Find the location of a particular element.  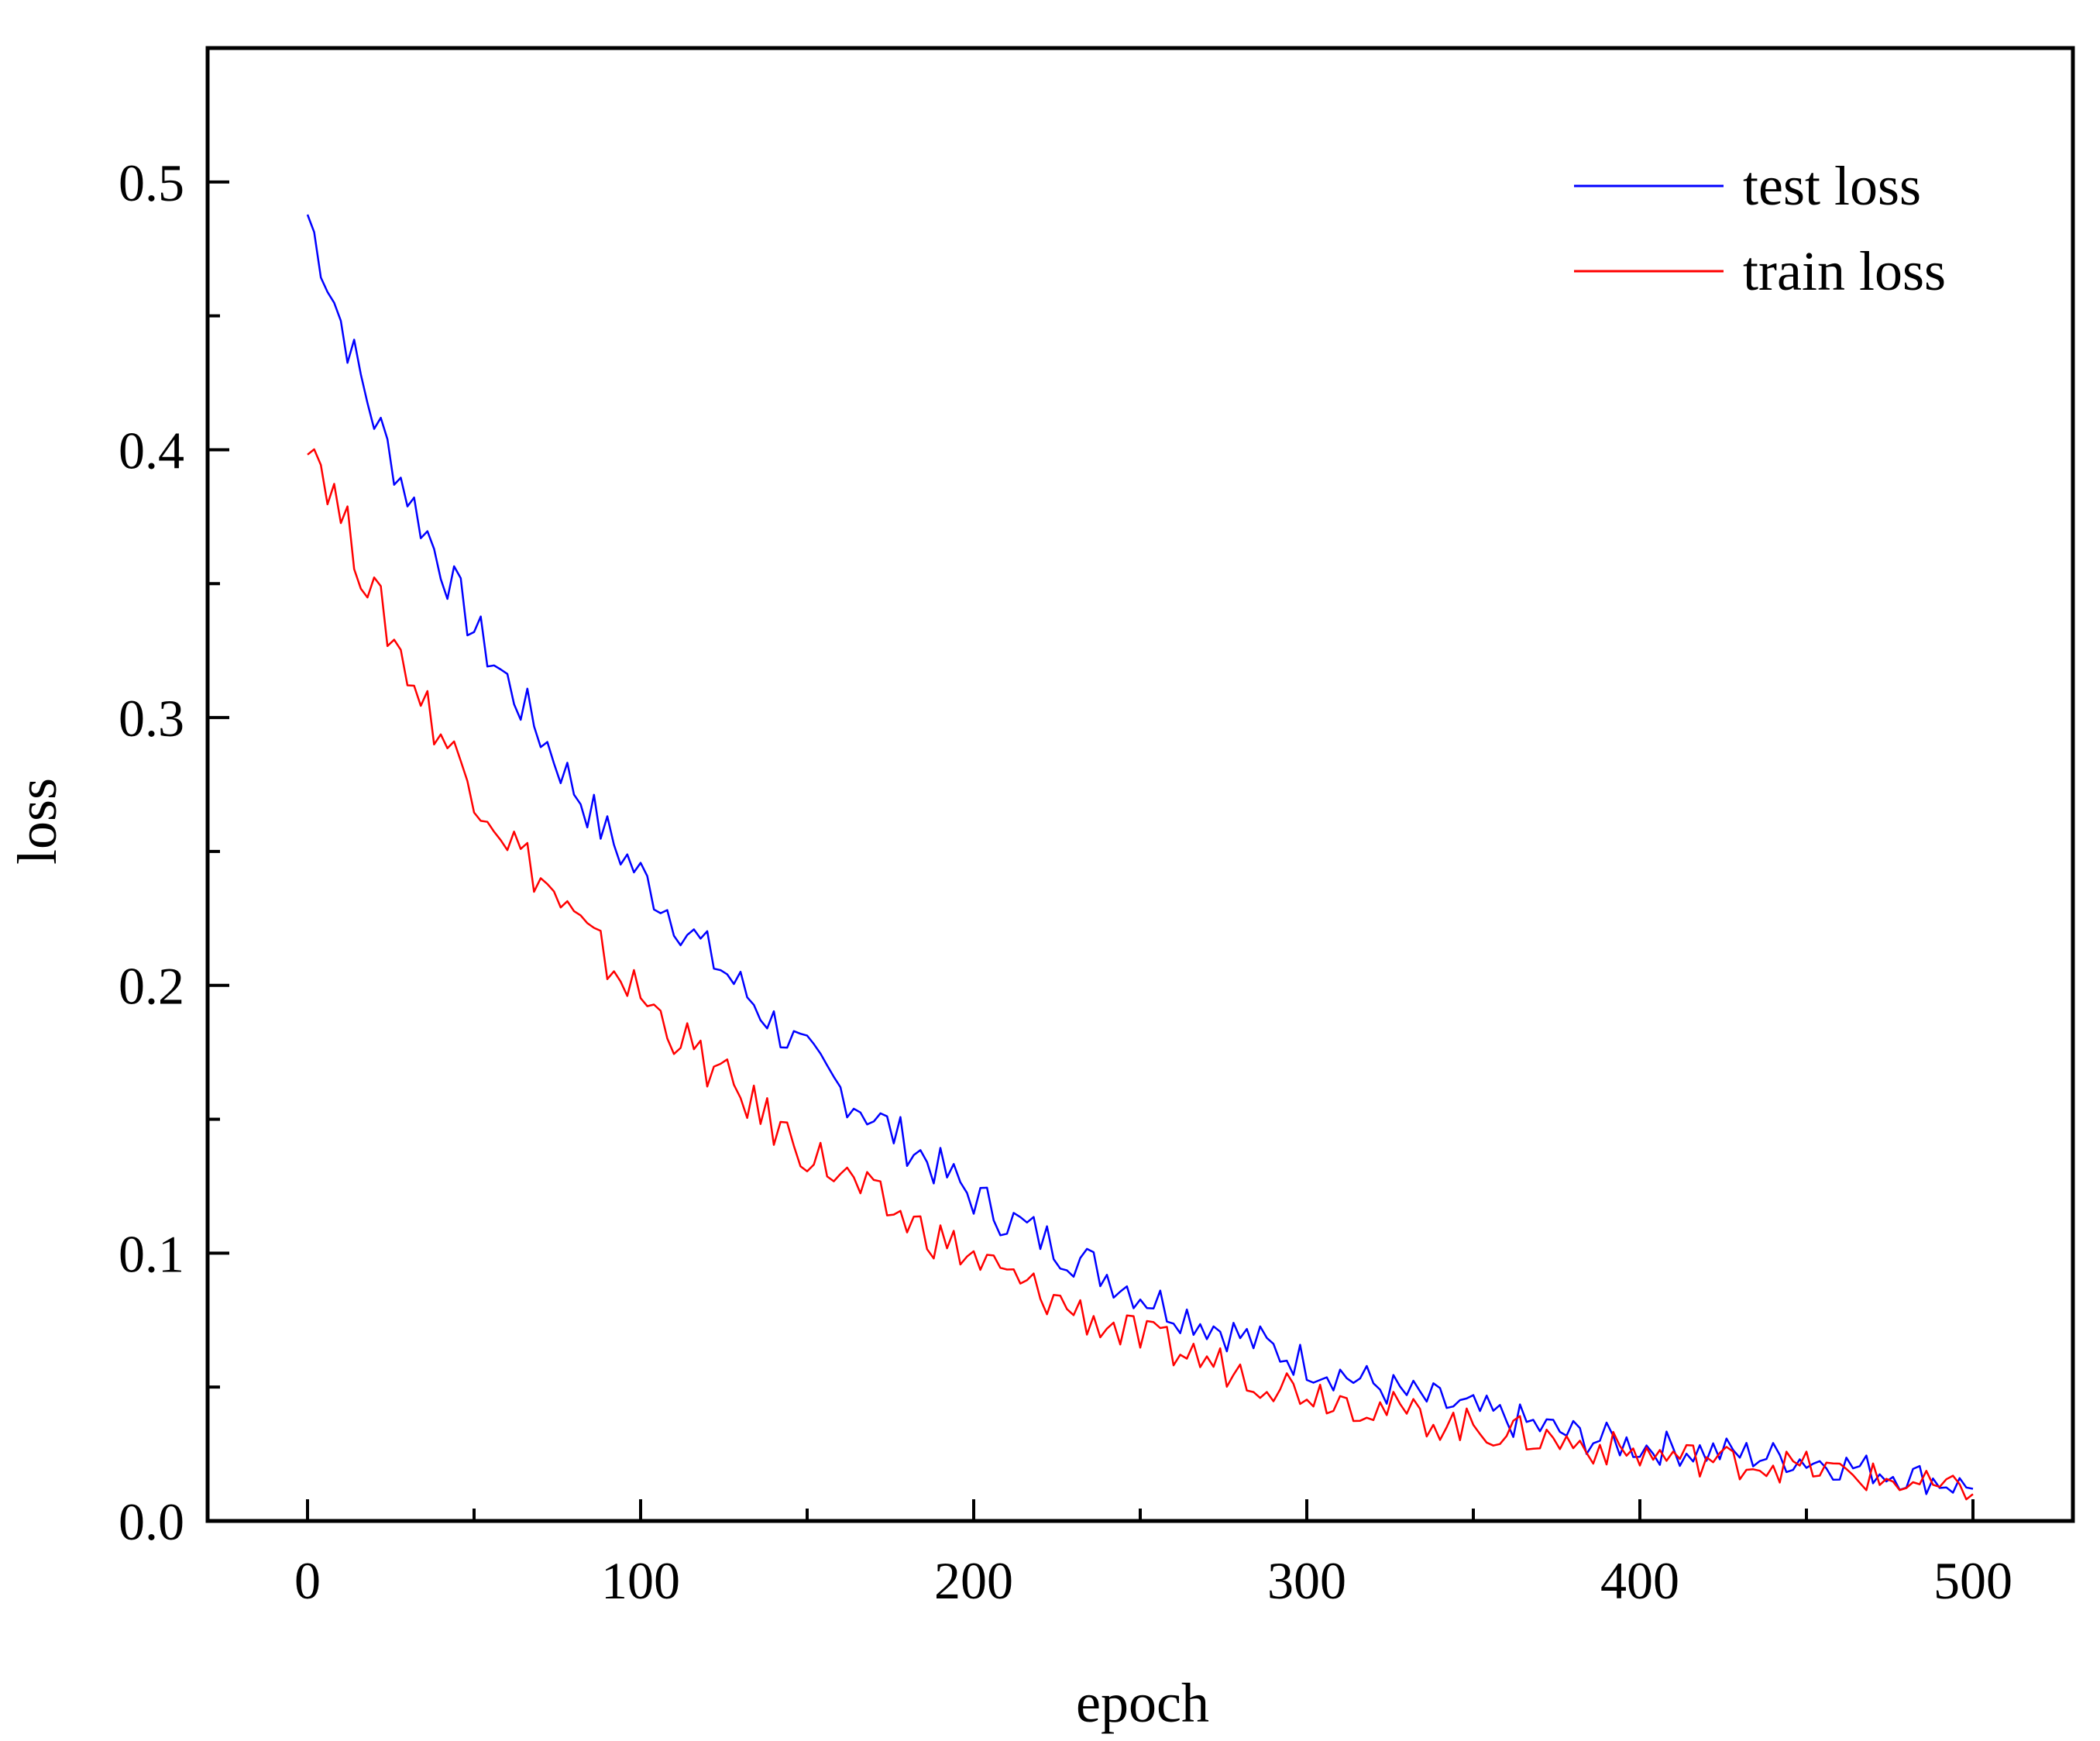

y-tick-label: 0.3 is located at coordinates (151, 719).